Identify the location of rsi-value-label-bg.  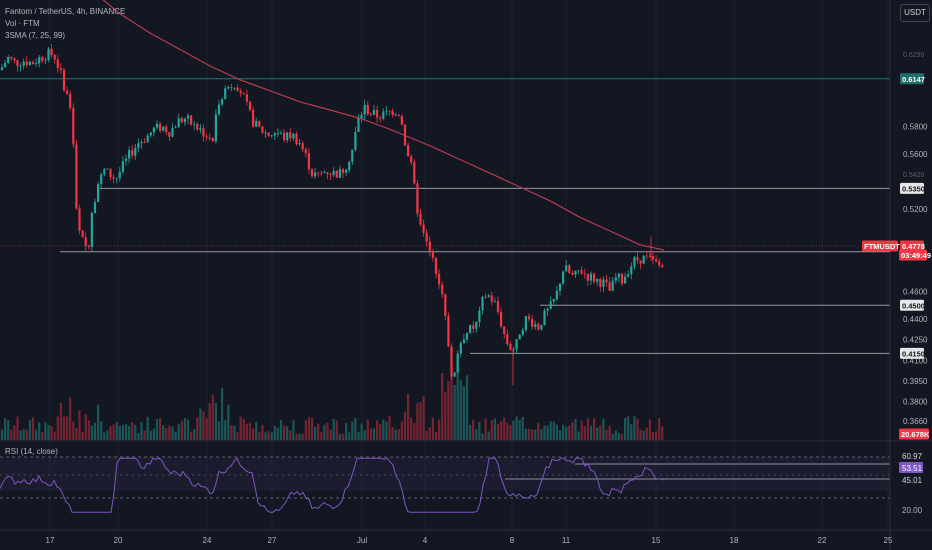
(911, 467).